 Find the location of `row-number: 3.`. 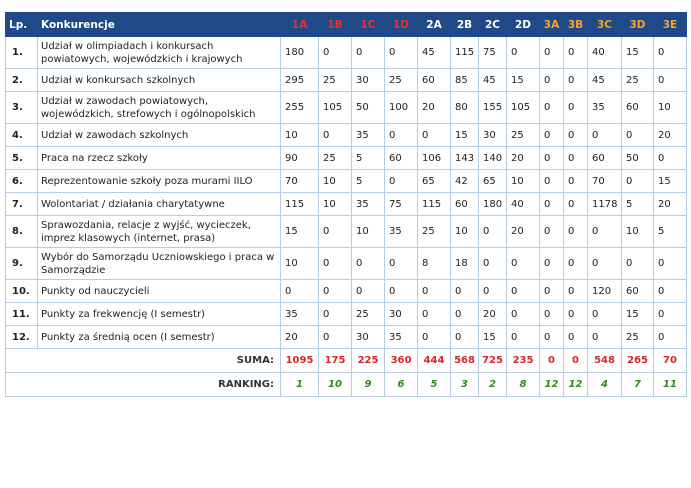

row-number: 3. is located at coordinates (21, 107).